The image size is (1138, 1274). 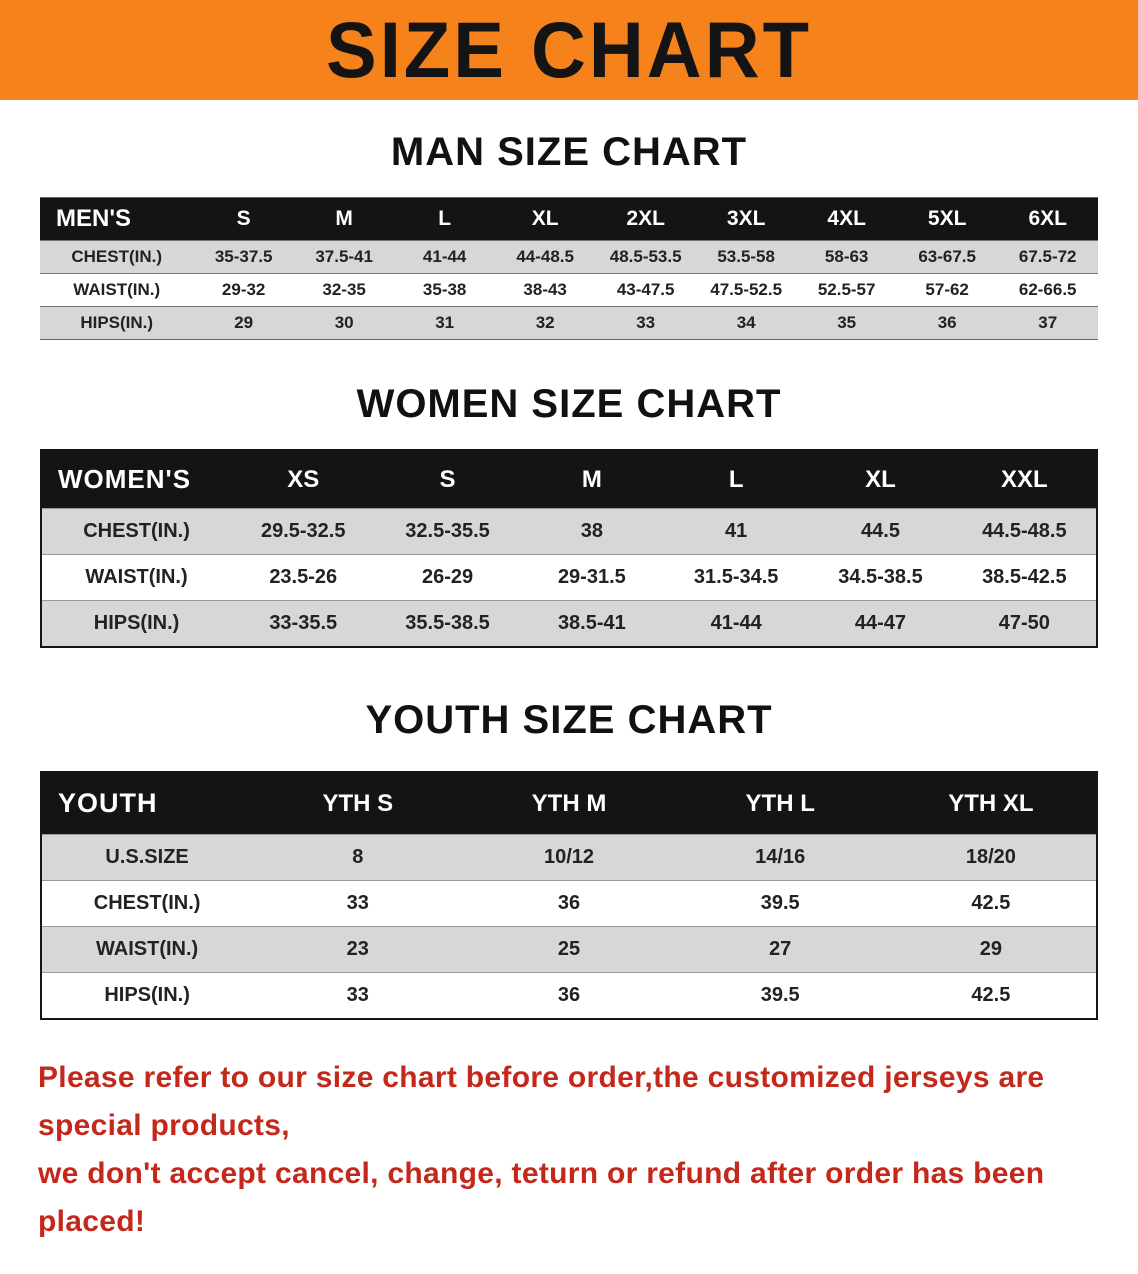 What do you see at coordinates (645, 257) in the screenshot?
I see `measurement-value-cell: 48.5-53.5` at bounding box center [645, 257].